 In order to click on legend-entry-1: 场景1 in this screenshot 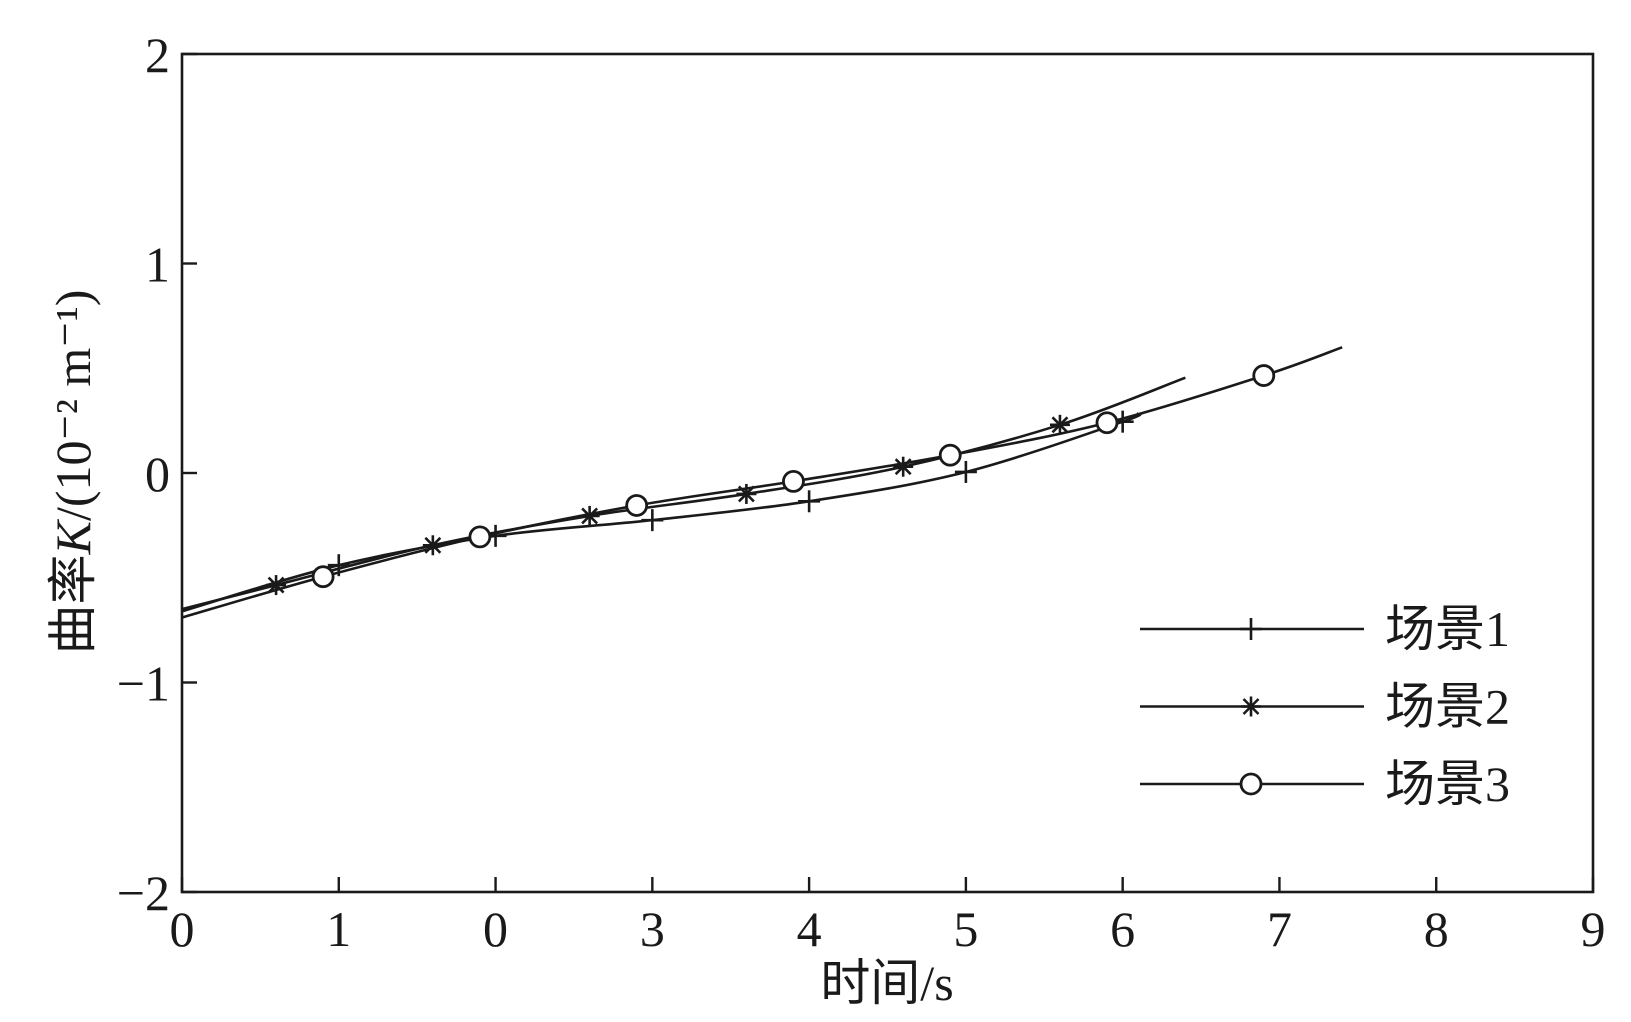, I will do `click(1325, 629)`.